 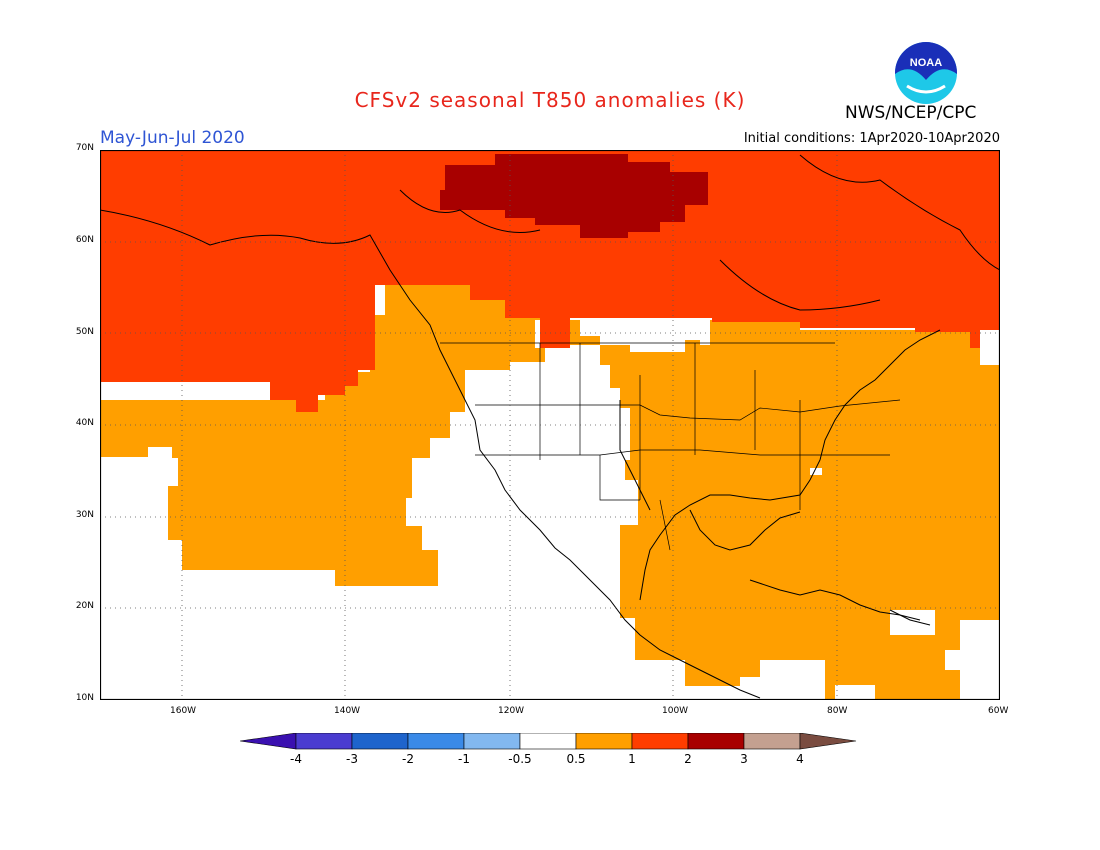 I want to click on anomaly-region-darkred, so click(x=574, y=196).